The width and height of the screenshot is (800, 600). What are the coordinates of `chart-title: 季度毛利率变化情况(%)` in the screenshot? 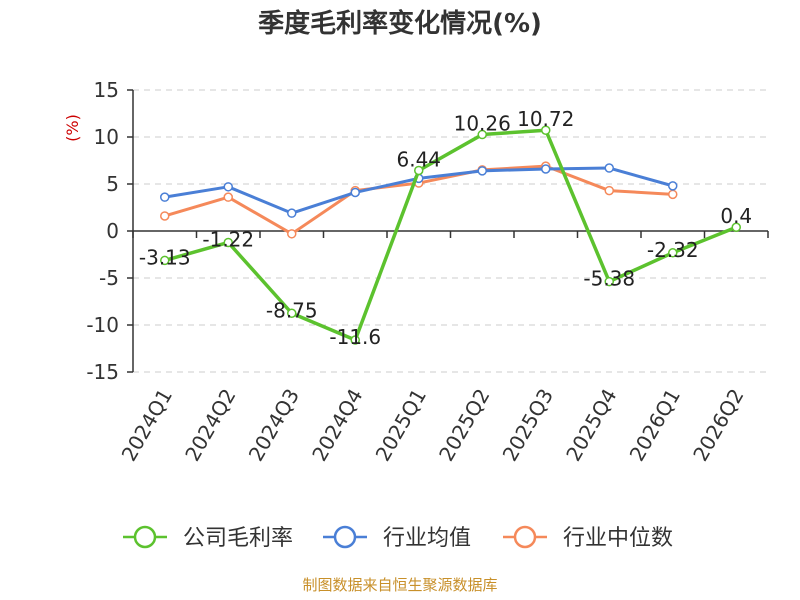 It's located at (400, 23).